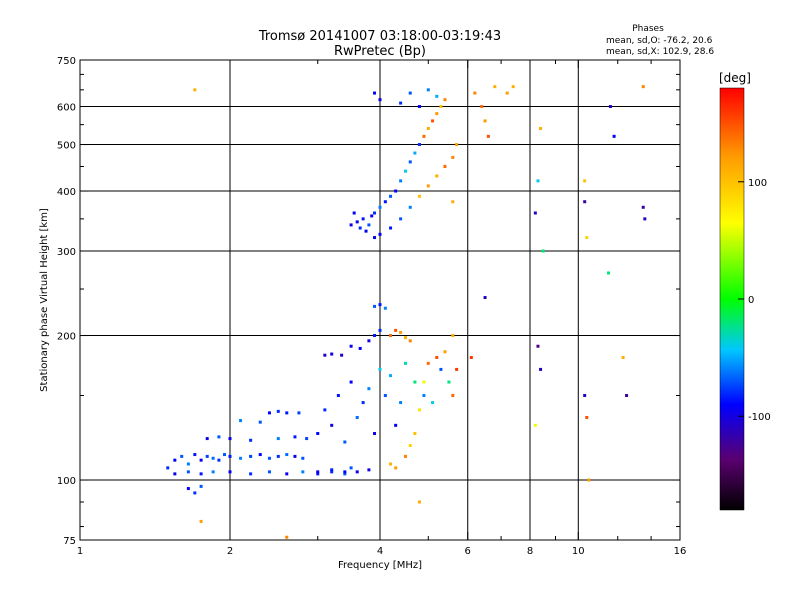 The width and height of the screenshot is (800, 600). Describe the element at coordinates (759, 417) in the screenshot. I see `colorbar-tick-label: -100` at that location.